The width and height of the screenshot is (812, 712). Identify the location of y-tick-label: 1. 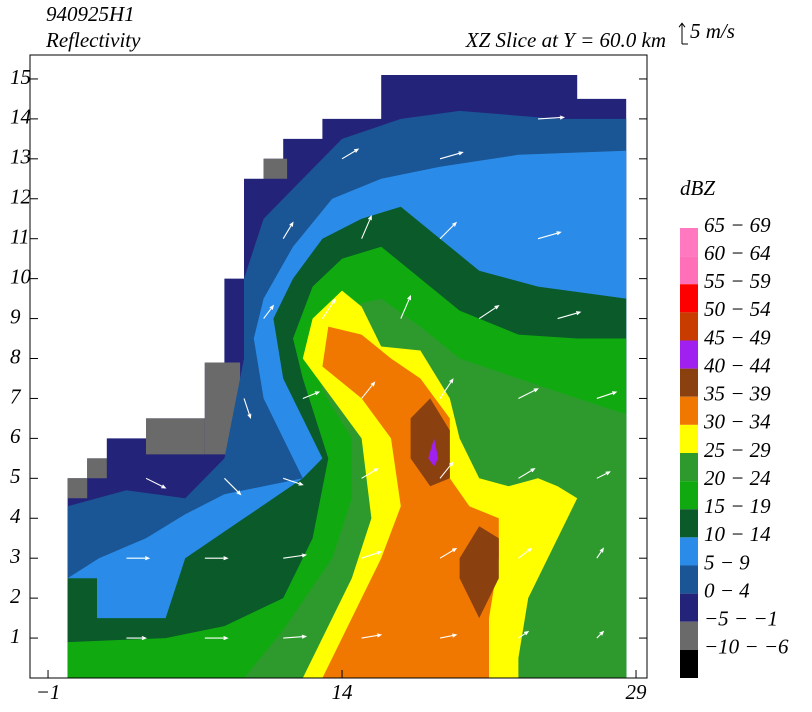
(15, 636).